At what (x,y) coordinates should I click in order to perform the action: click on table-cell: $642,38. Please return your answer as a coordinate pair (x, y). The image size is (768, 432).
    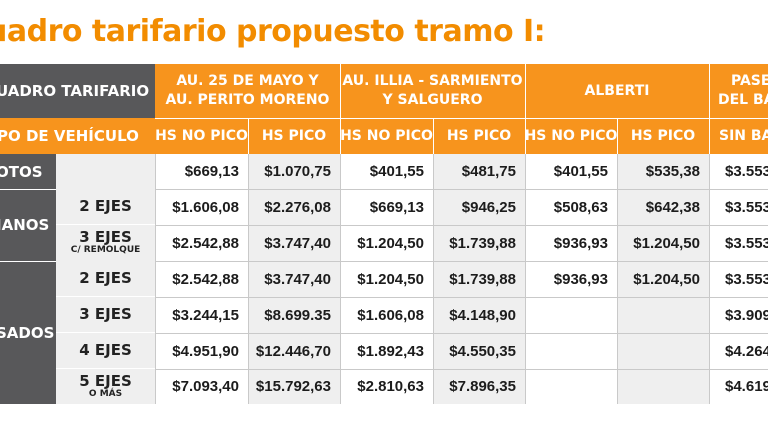
    Looking at the image, I should click on (663, 207).